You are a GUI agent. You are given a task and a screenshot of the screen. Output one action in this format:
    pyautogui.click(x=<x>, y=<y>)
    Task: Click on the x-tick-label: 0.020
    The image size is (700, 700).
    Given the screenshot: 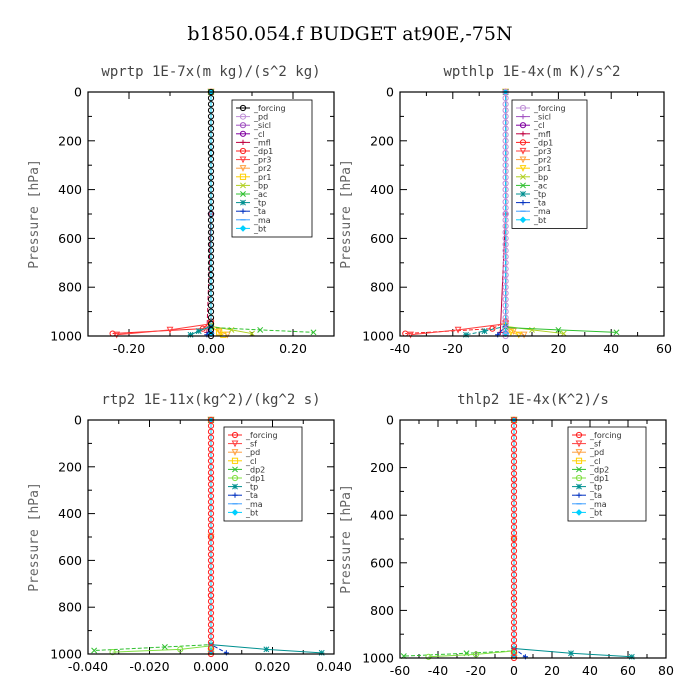 What is the action you would take?
    pyautogui.click(x=273, y=666)
    